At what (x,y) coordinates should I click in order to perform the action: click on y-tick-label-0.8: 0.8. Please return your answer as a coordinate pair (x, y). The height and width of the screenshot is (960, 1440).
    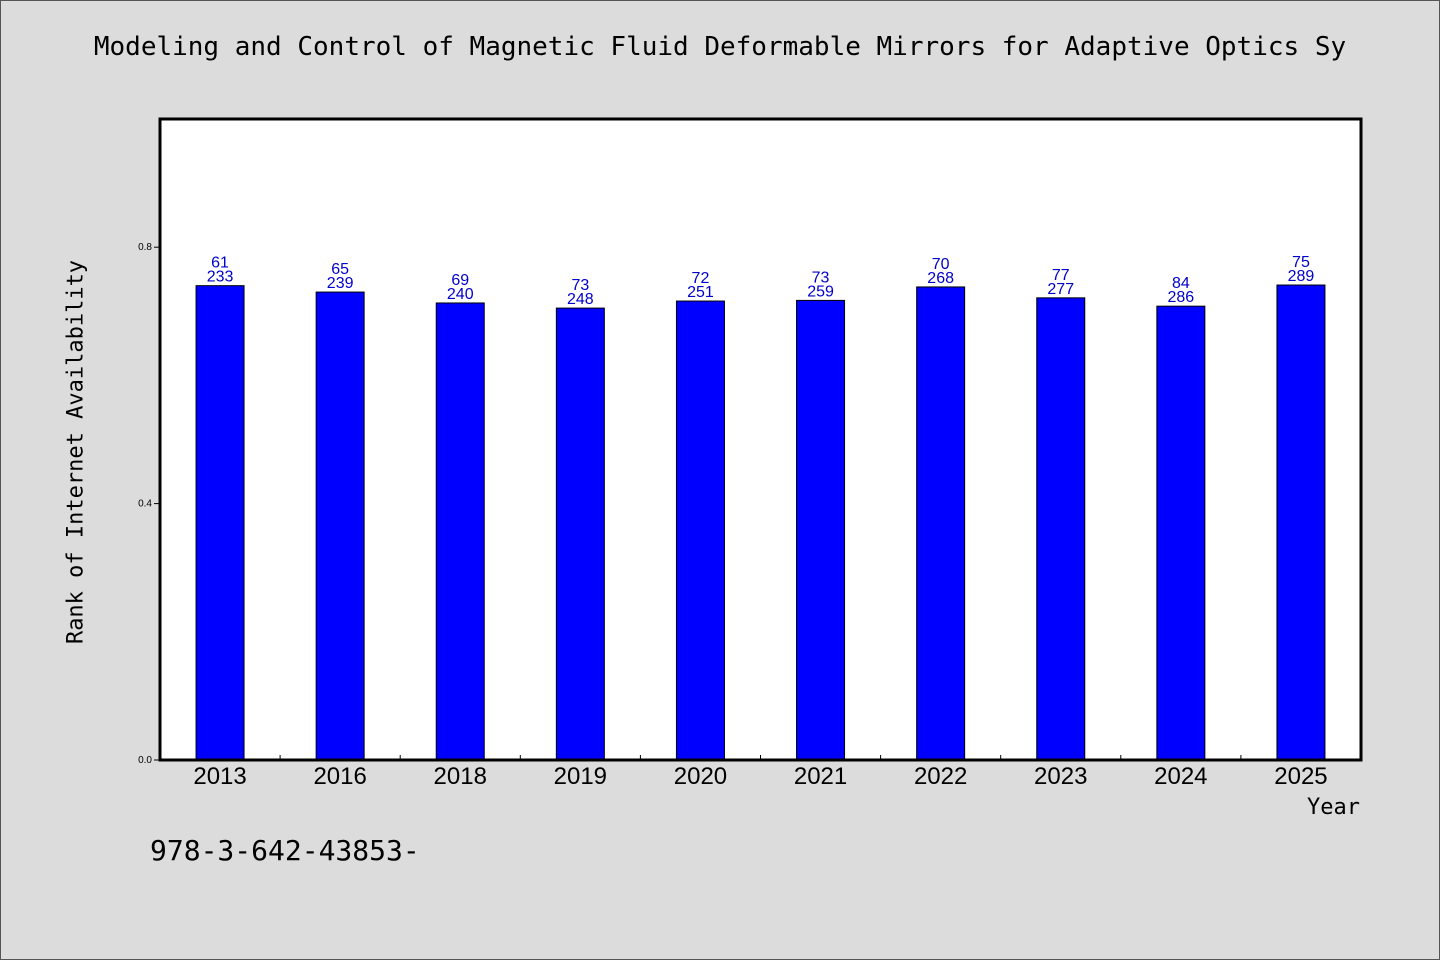
    Looking at the image, I should click on (145, 247).